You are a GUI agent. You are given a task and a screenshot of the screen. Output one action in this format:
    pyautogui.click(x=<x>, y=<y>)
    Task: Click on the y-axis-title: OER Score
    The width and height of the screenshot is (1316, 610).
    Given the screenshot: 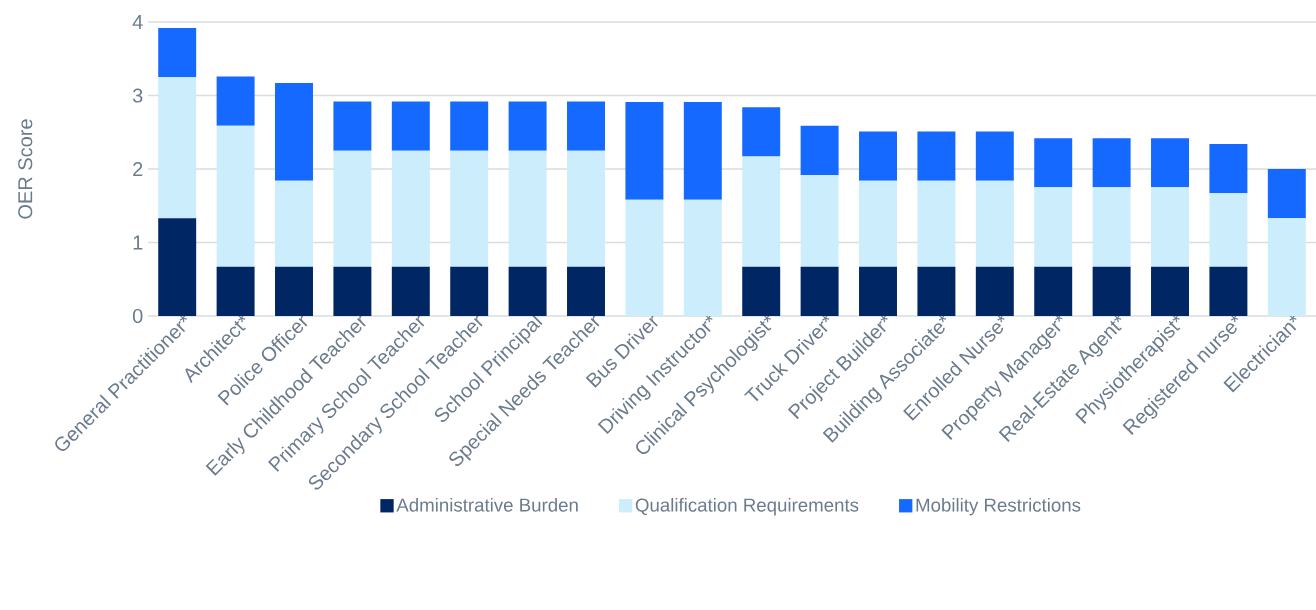 What is the action you would take?
    pyautogui.click(x=25, y=169)
    